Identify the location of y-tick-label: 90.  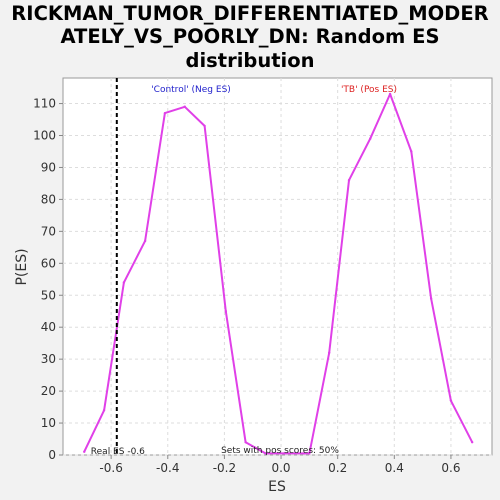
(48, 167).